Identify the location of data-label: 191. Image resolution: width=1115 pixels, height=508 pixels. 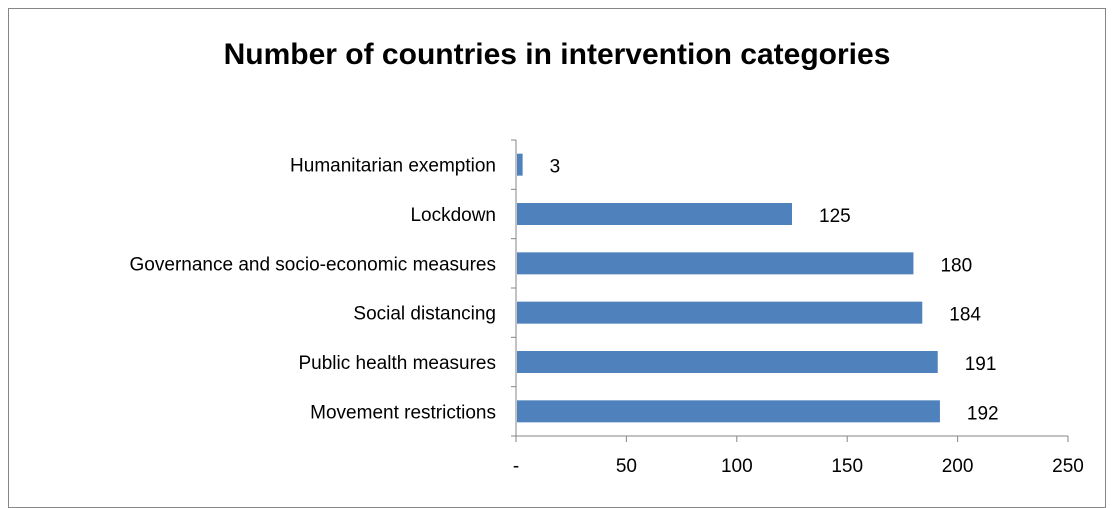
(981, 364).